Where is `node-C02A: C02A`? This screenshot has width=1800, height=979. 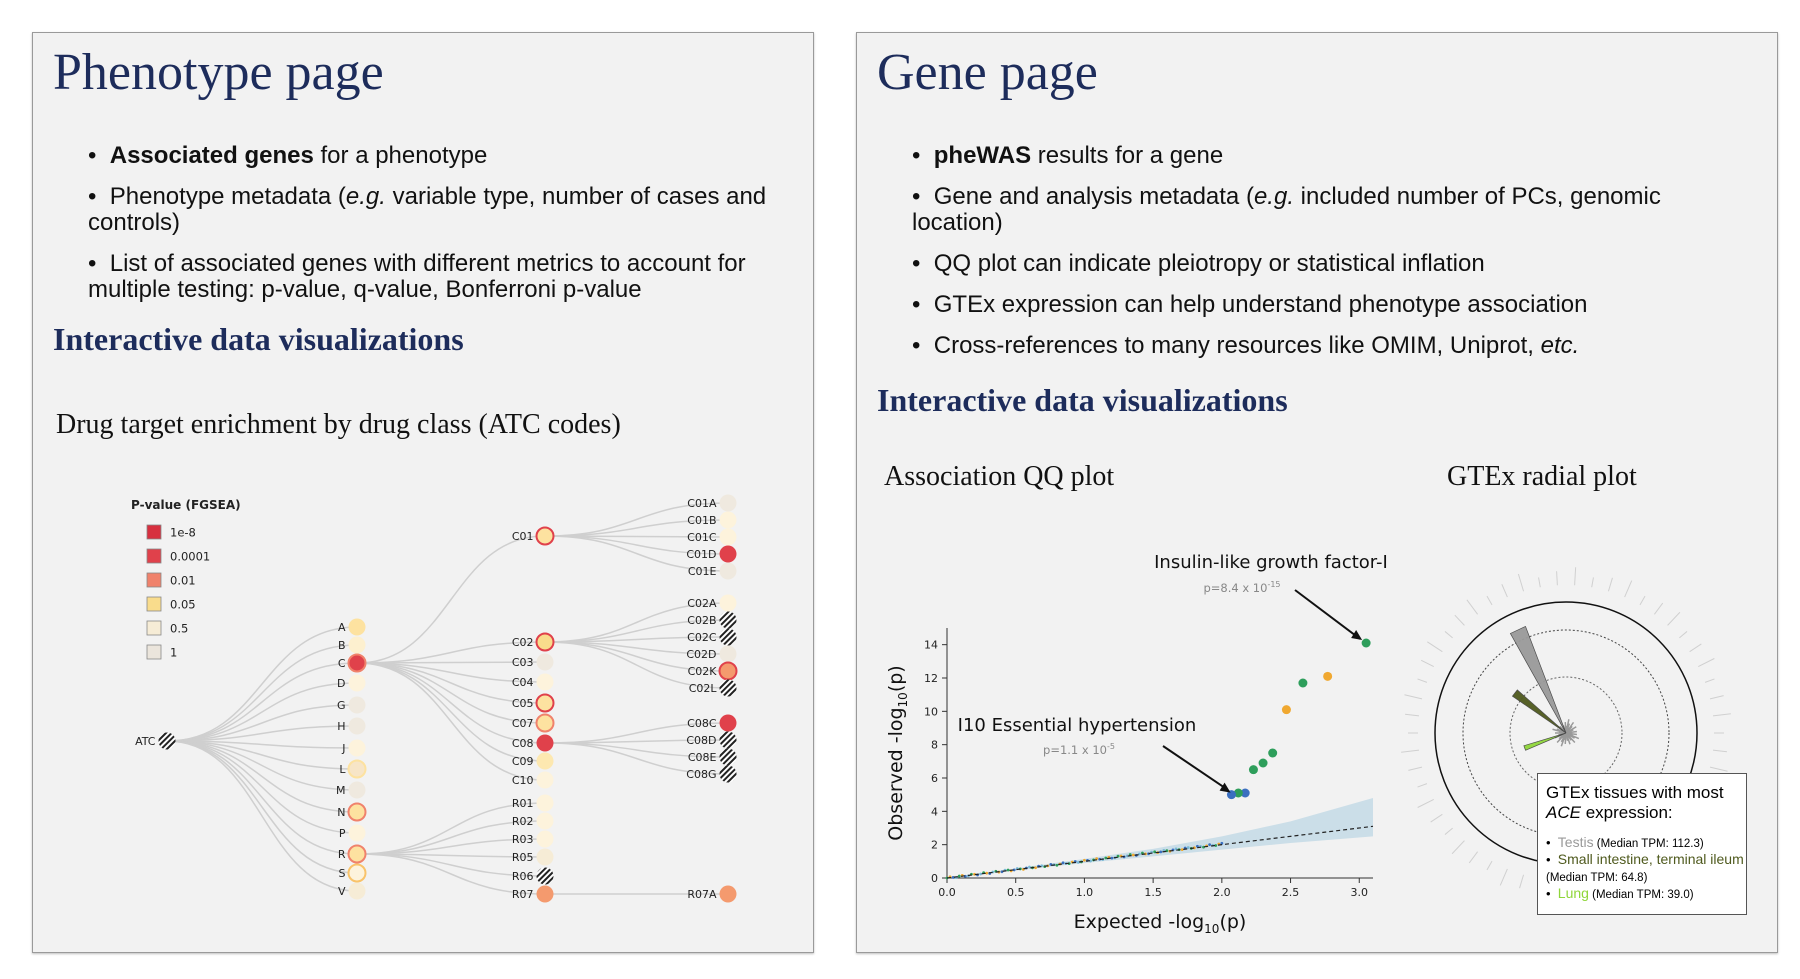 node-C02A: C02A is located at coordinates (712, 603).